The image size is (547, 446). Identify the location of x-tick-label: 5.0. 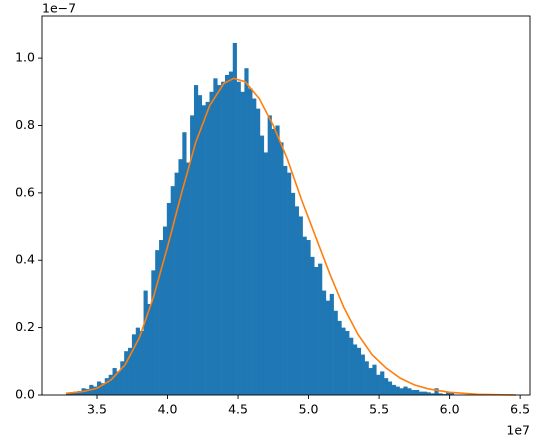
(309, 409).